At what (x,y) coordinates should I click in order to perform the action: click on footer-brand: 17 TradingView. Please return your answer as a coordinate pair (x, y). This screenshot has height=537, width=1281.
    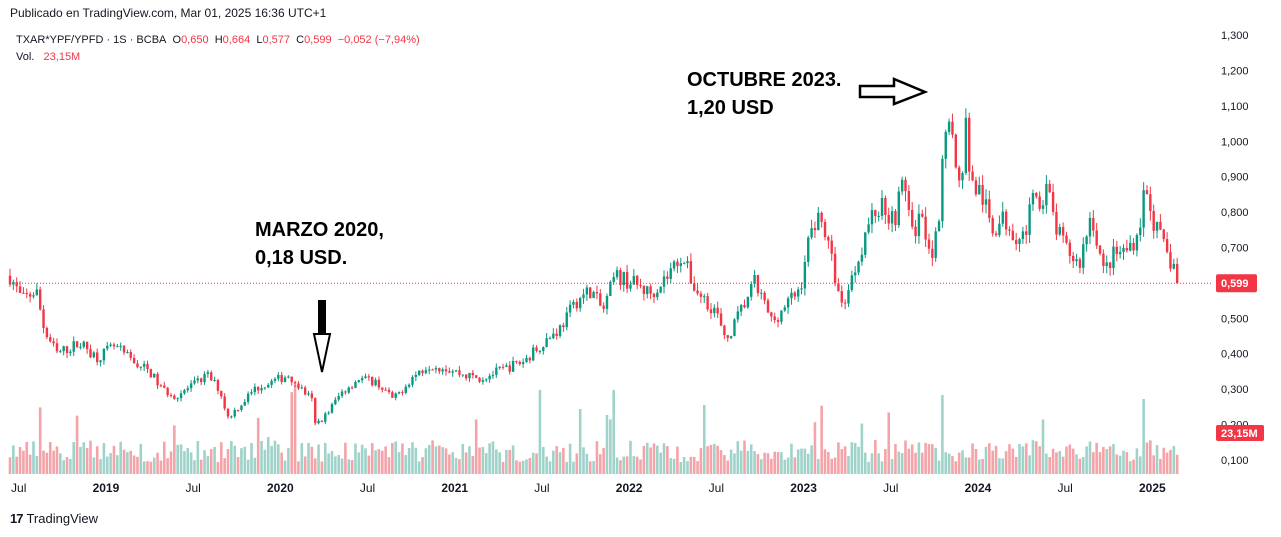
    Looking at the image, I should click on (54, 518).